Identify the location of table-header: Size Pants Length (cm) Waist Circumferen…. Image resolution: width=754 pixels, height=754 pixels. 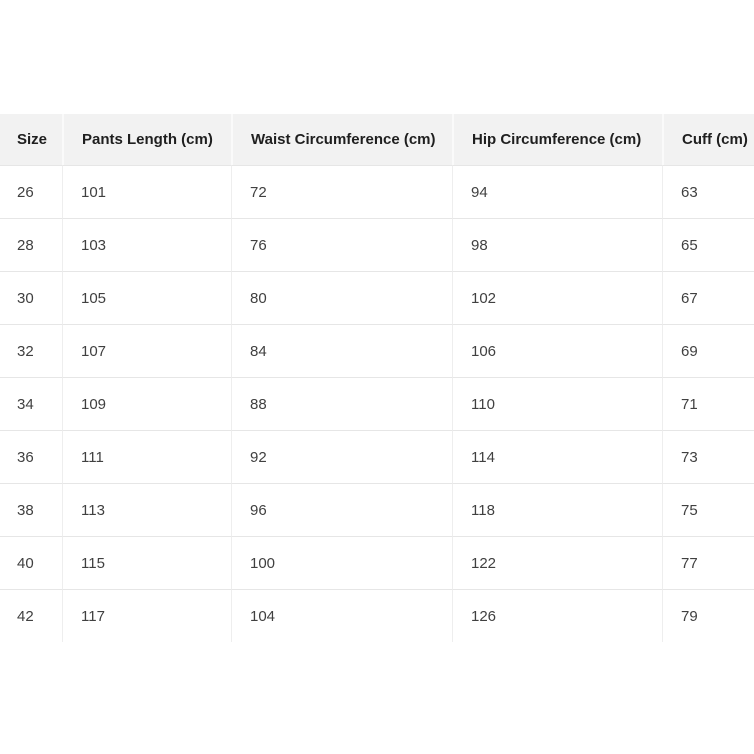
(377, 139).